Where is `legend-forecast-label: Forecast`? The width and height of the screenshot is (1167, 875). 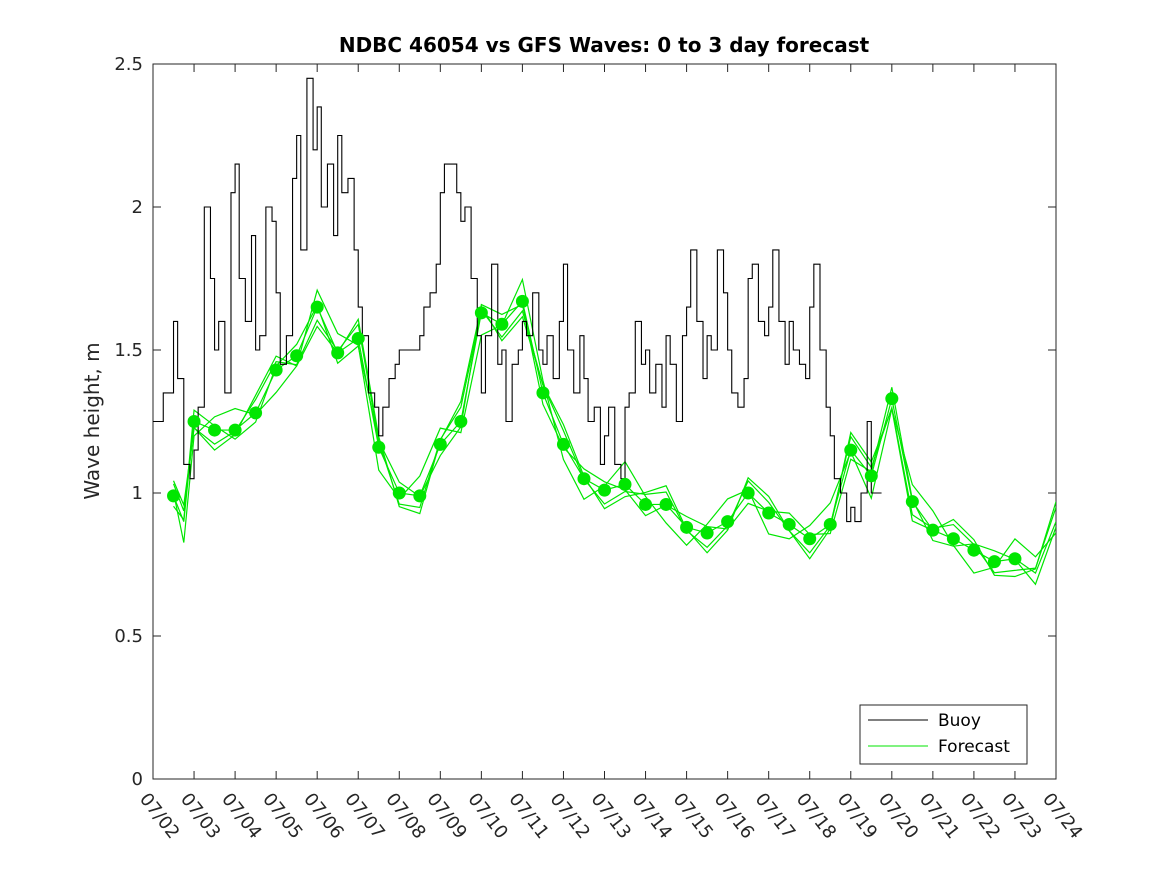 legend-forecast-label: Forecast is located at coordinates (974, 747).